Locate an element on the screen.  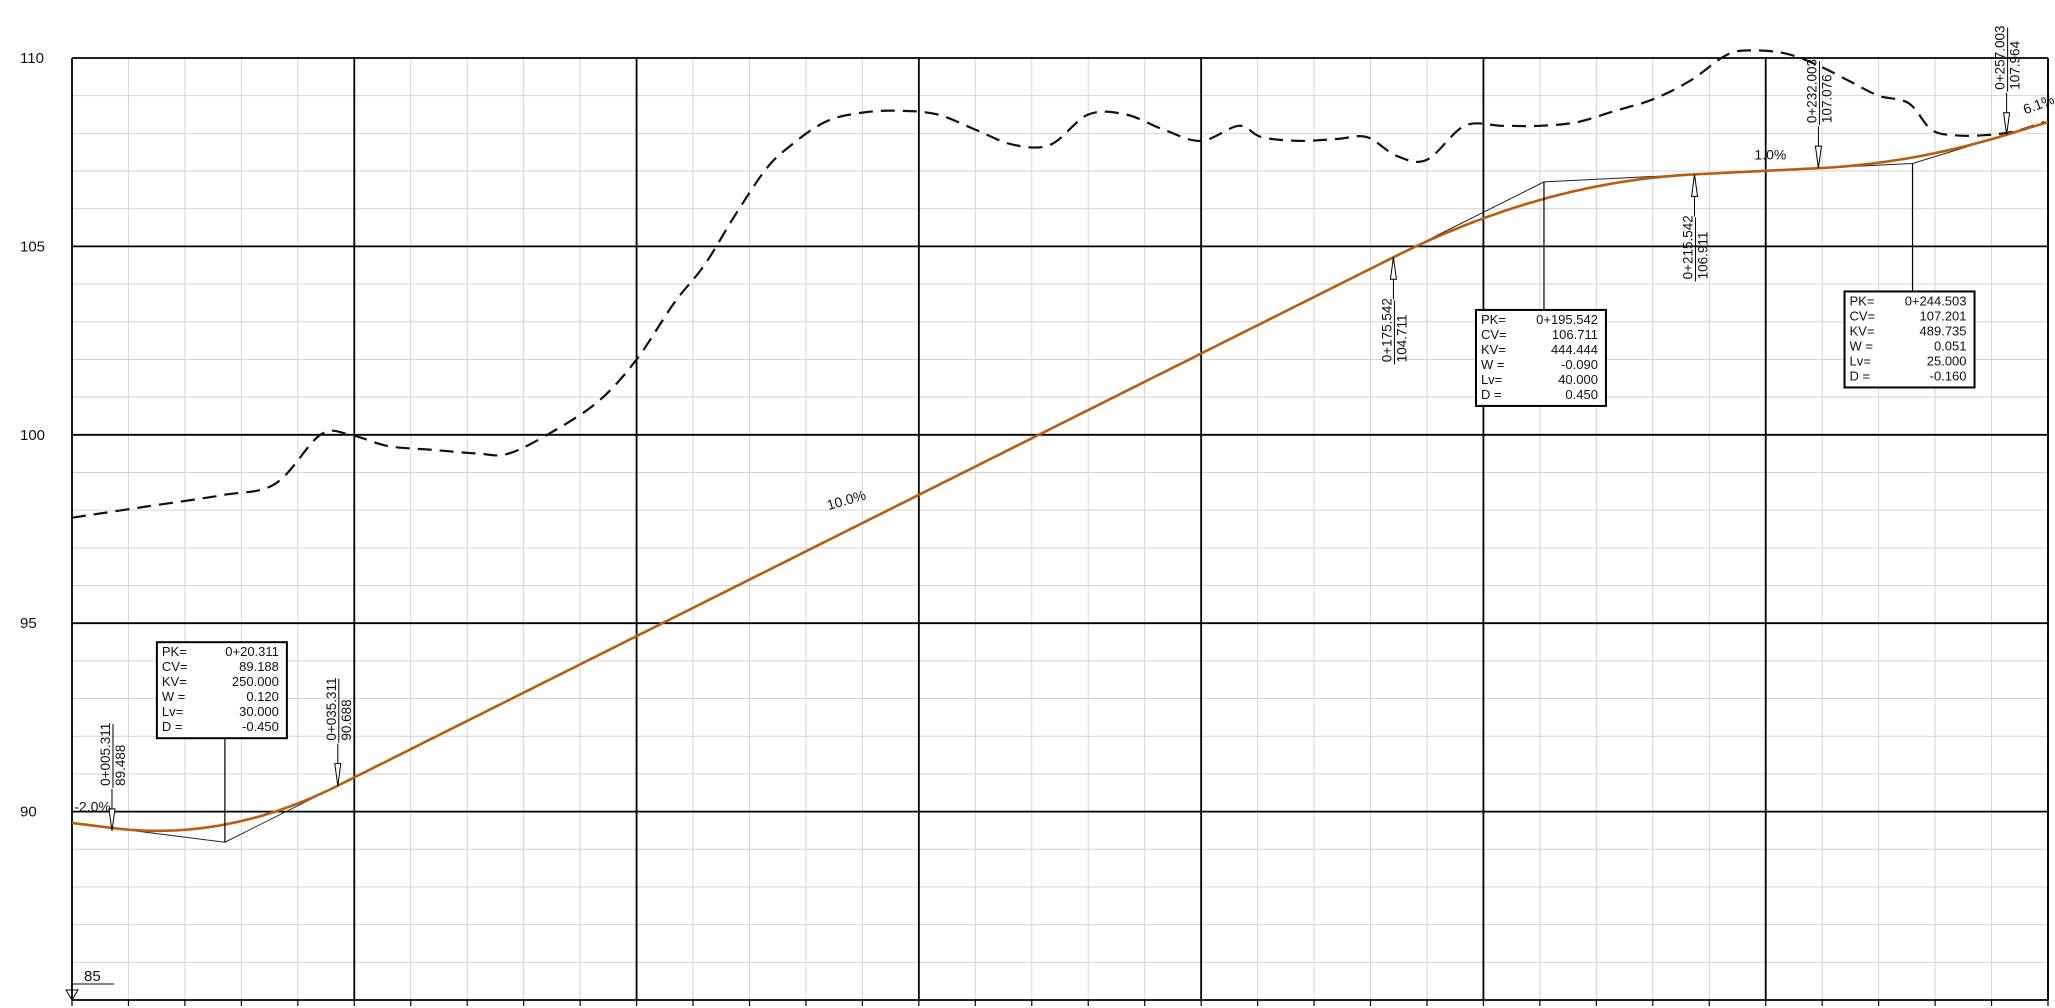
station-marker: 0+175.542 104.711 is located at coordinates (1394, 311).